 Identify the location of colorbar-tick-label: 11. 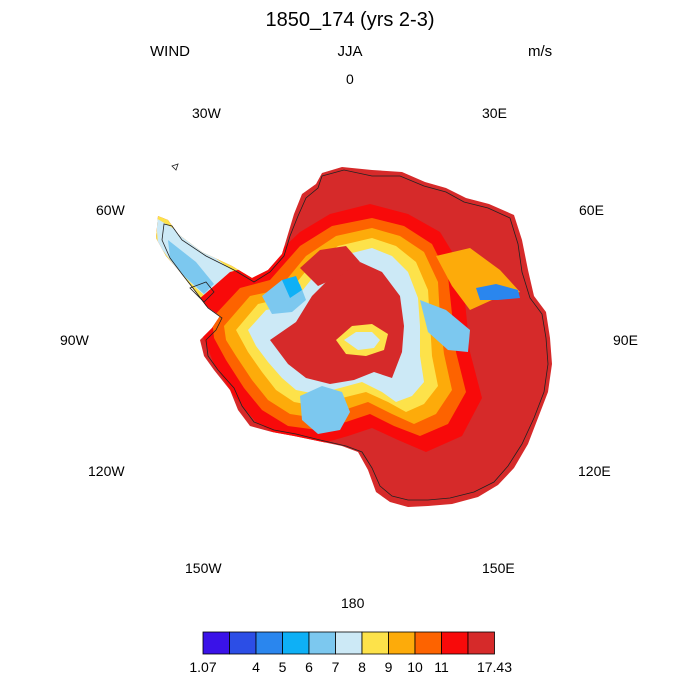
(441, 667).